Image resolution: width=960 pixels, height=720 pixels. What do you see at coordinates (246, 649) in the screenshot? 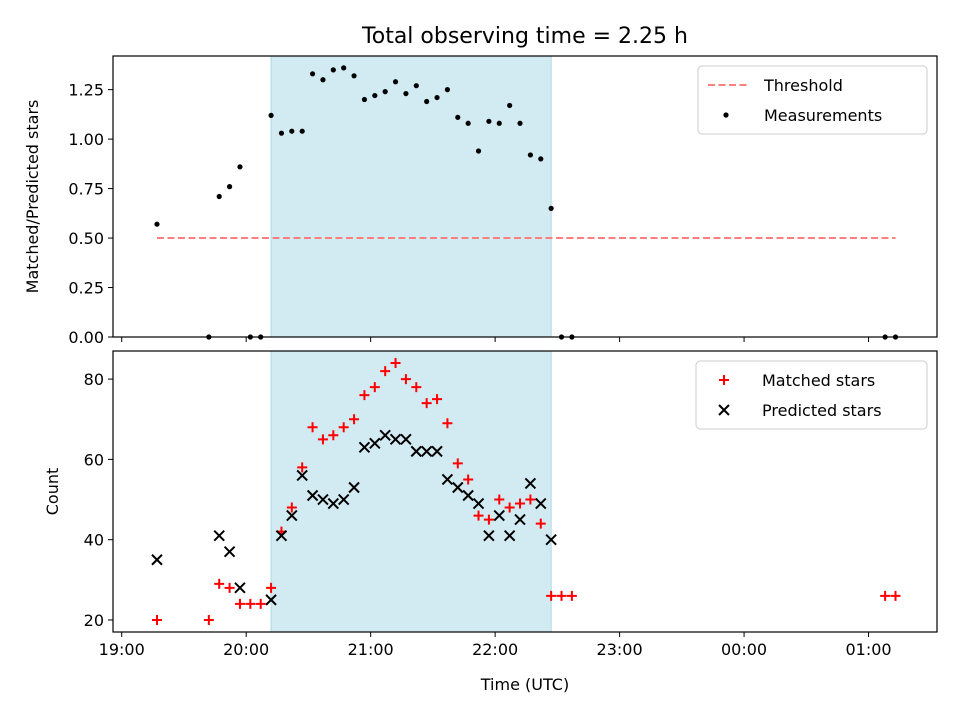
I see `x-tick-label: 20:00` at bounding box center [246, 649].